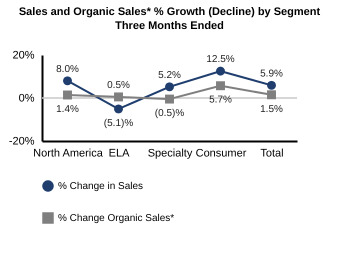  Describe the element at coordinates (26, 98) in the screenshot. I see `y-tick-label: 0%` at that location.